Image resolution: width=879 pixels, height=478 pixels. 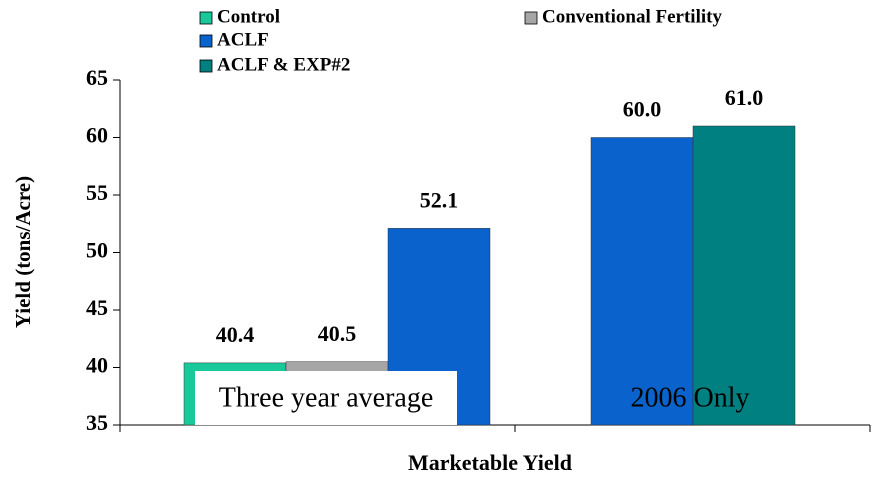 What do you see at coordinates (439, 199) in the screenshot?
I see `data-label: 52.1` at bounding box center [439, 199].